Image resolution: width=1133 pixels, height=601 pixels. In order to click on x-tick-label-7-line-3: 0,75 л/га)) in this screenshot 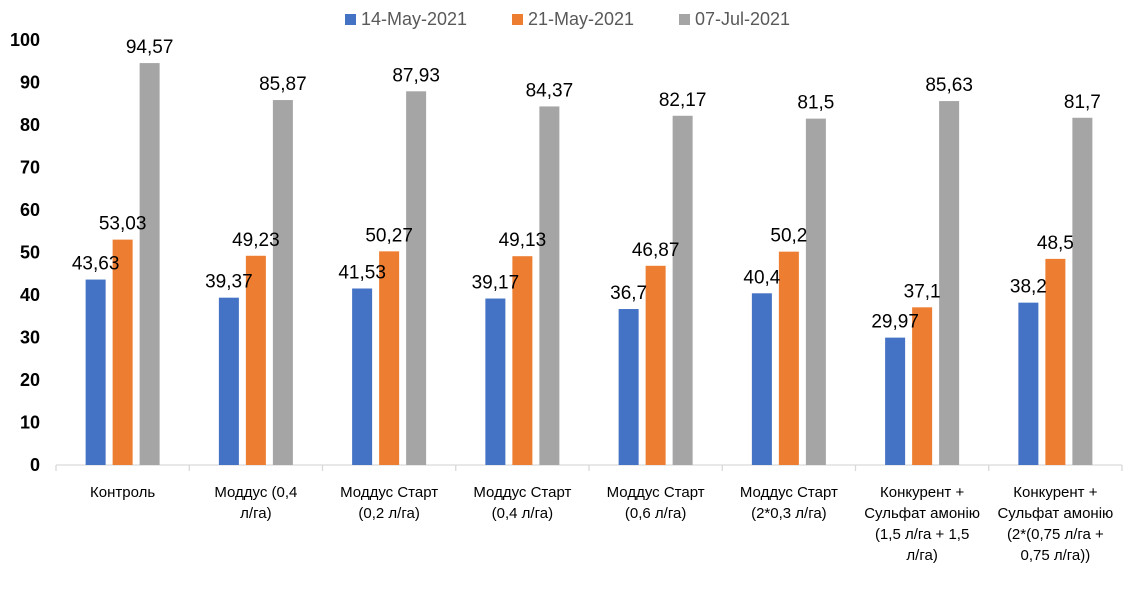, I will do `click(1055, 555)`.